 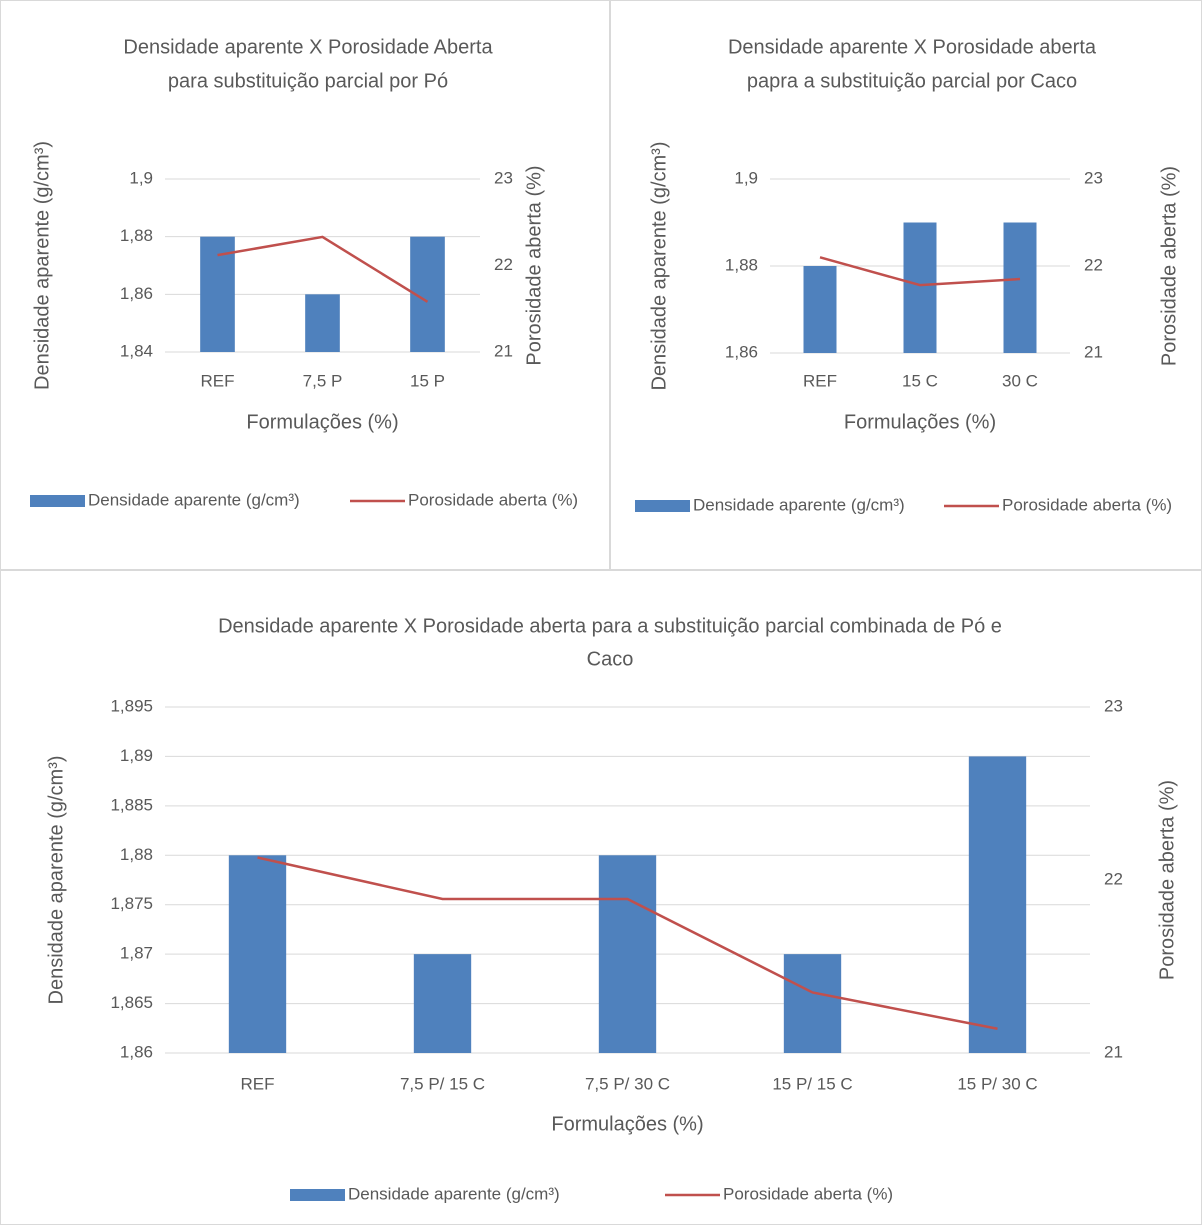 I want to click on chart-title: Caco, so click(x=610, y=659).